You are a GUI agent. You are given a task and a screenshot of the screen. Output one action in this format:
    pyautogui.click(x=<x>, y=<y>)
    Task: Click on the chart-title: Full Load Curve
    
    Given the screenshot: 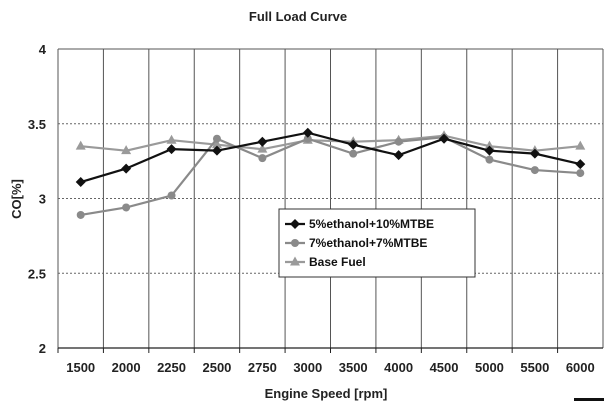 What is the action you would take?
    pyautogui.click(x=298, y=16)
    